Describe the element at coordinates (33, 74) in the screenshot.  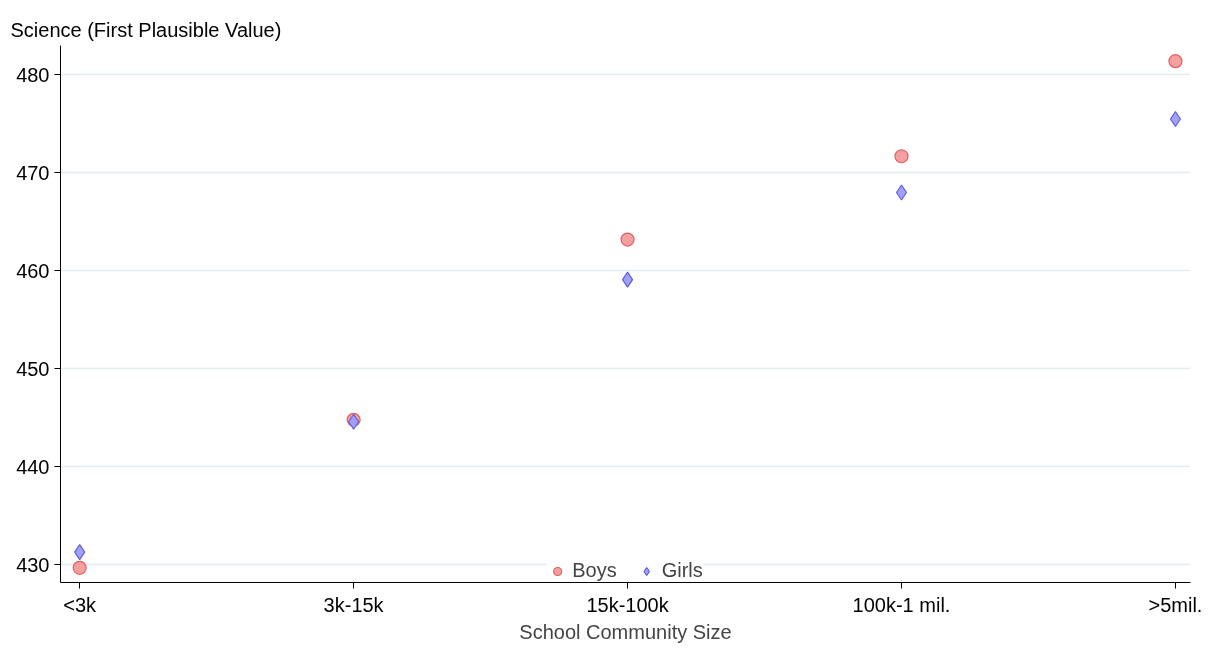
I see `y-tick-label: 480` at that location.